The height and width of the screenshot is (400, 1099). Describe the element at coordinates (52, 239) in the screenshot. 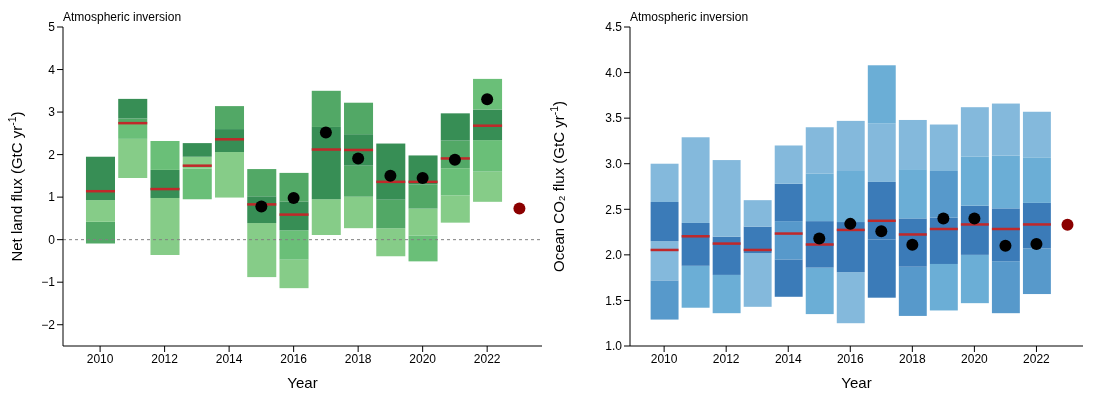

I see `y-tick-label: 0` at that location.